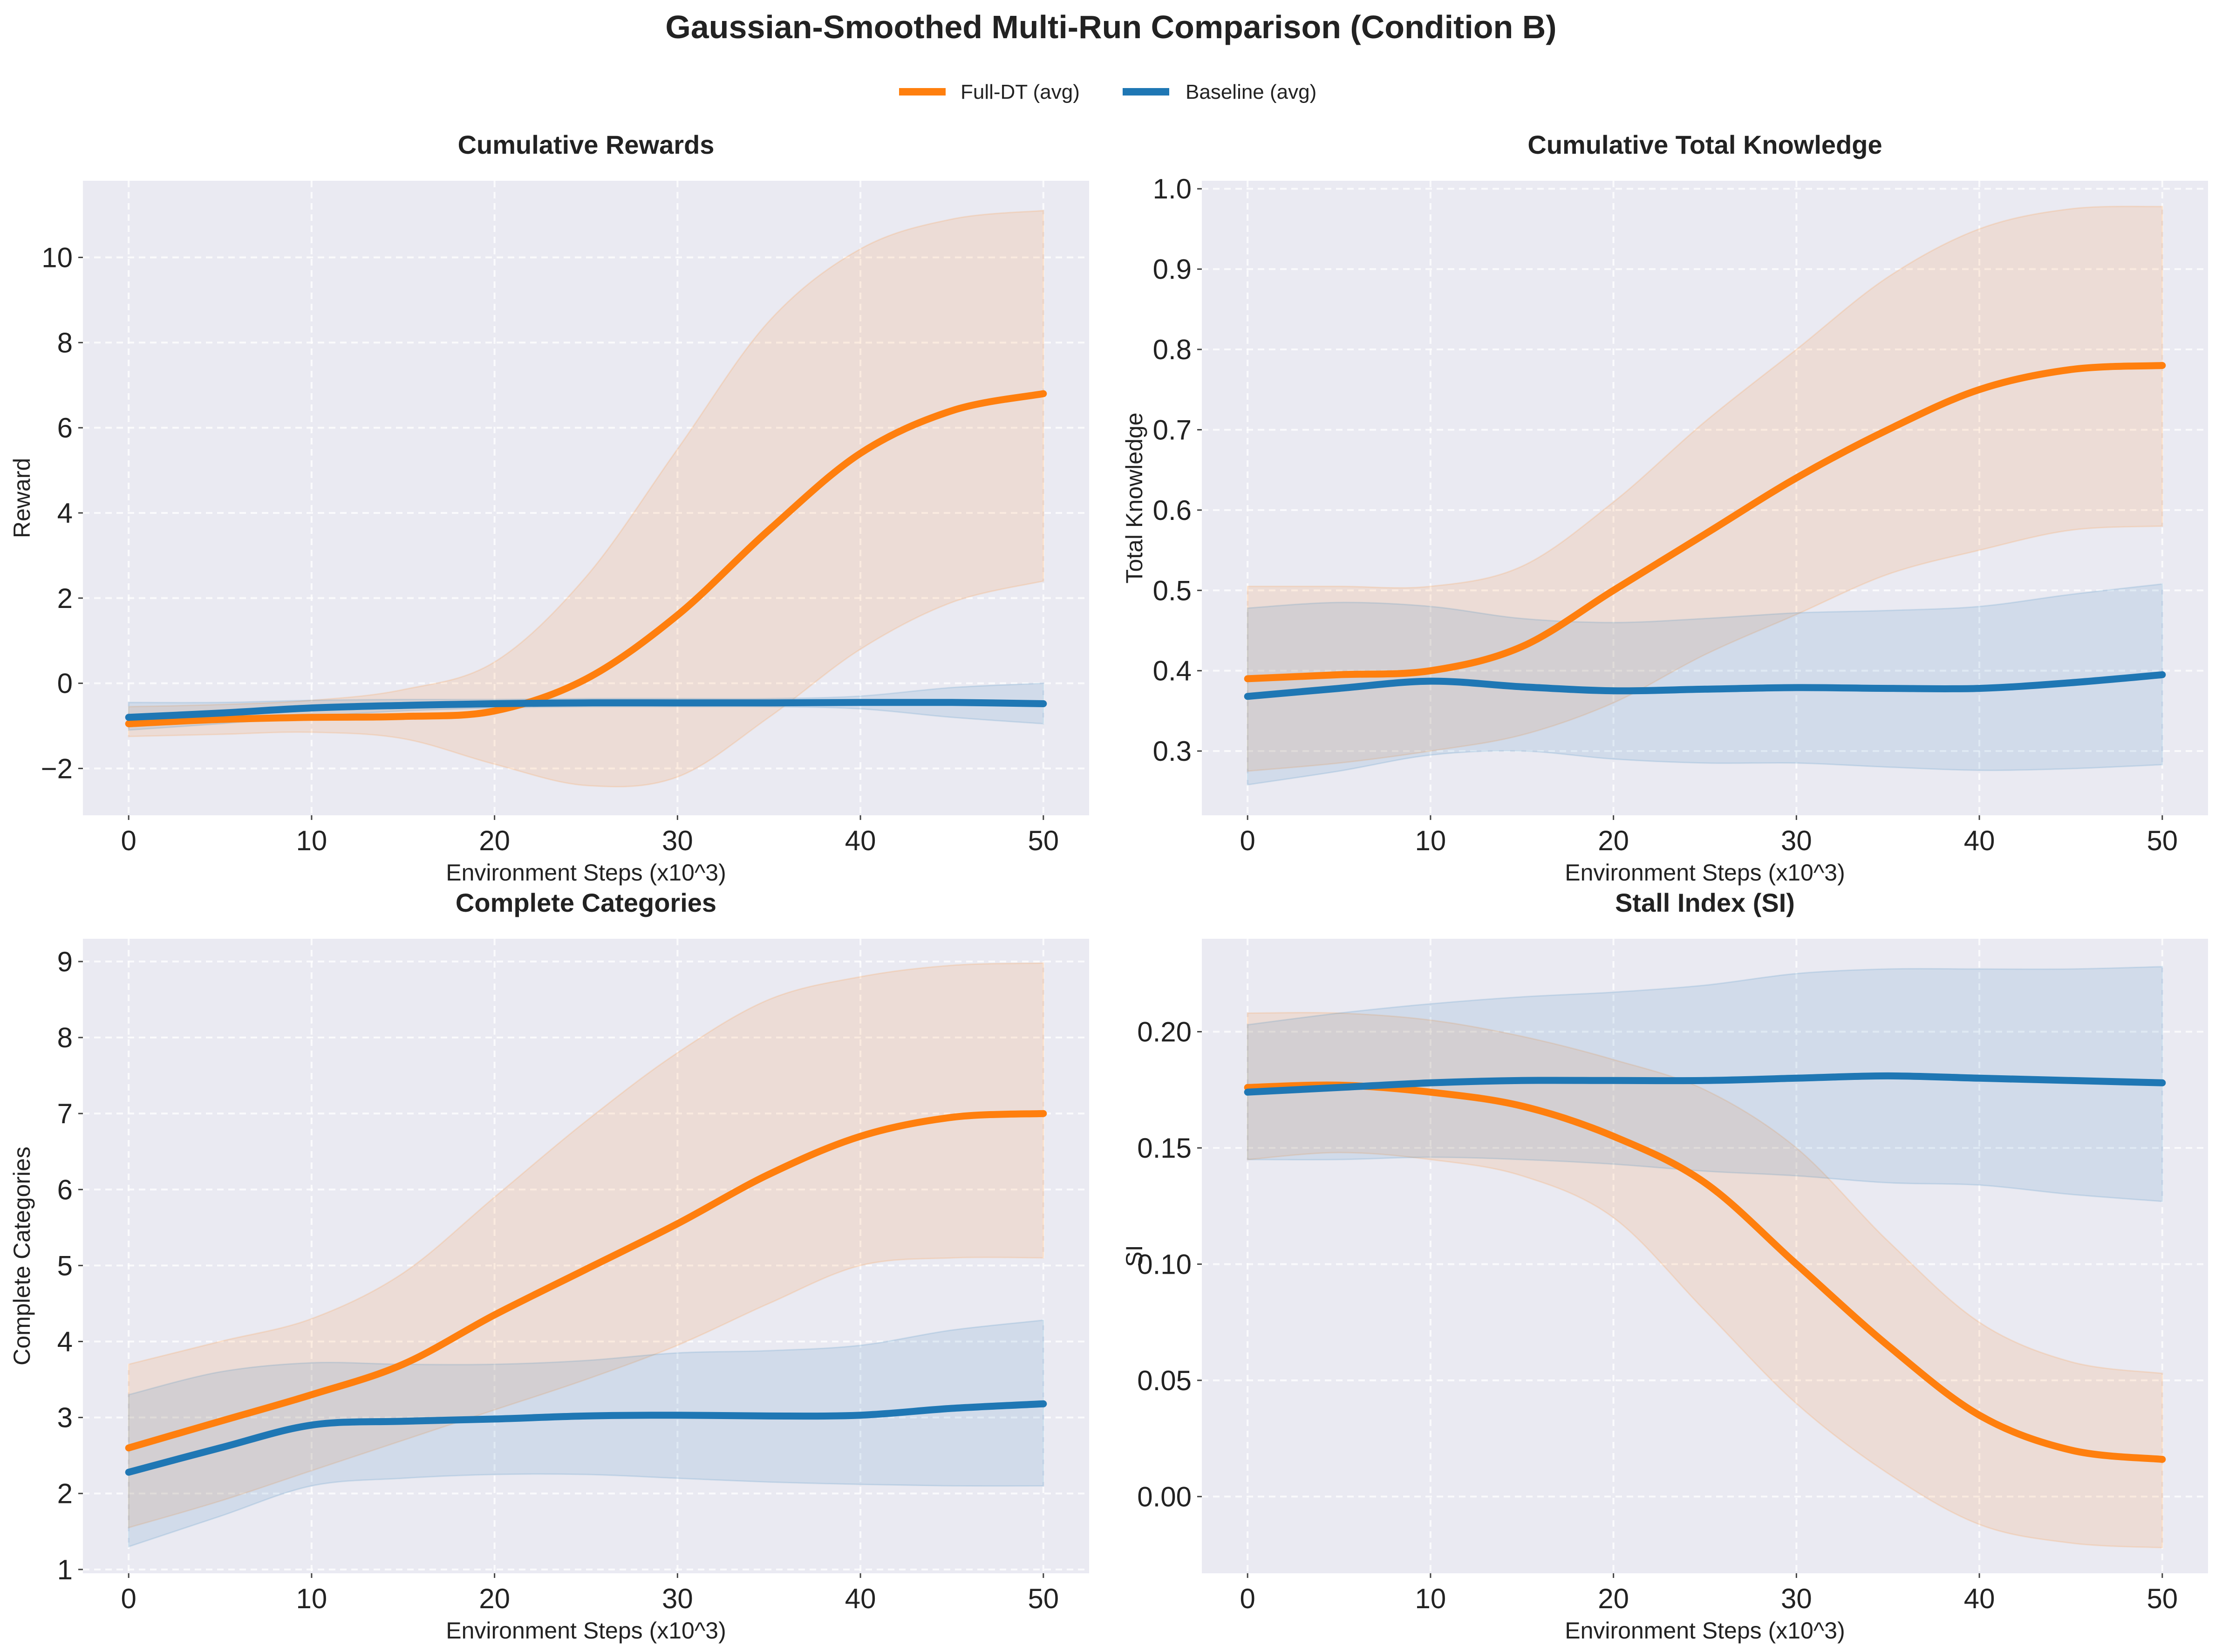  Describe the element at coordinates (65, 1569) in the screenshot. I see `y-tick-label: 1` at that location.